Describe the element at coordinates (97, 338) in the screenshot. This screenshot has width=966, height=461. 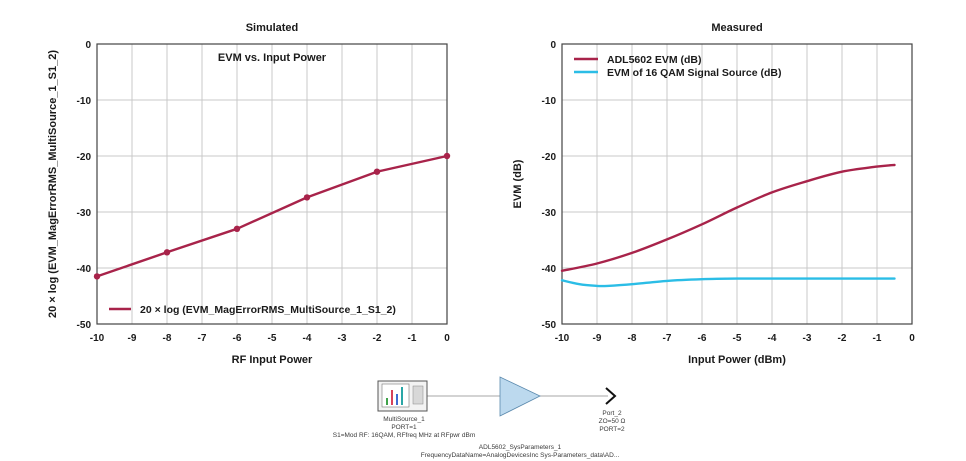
I see `left-x-tick-label: -10` at that location.